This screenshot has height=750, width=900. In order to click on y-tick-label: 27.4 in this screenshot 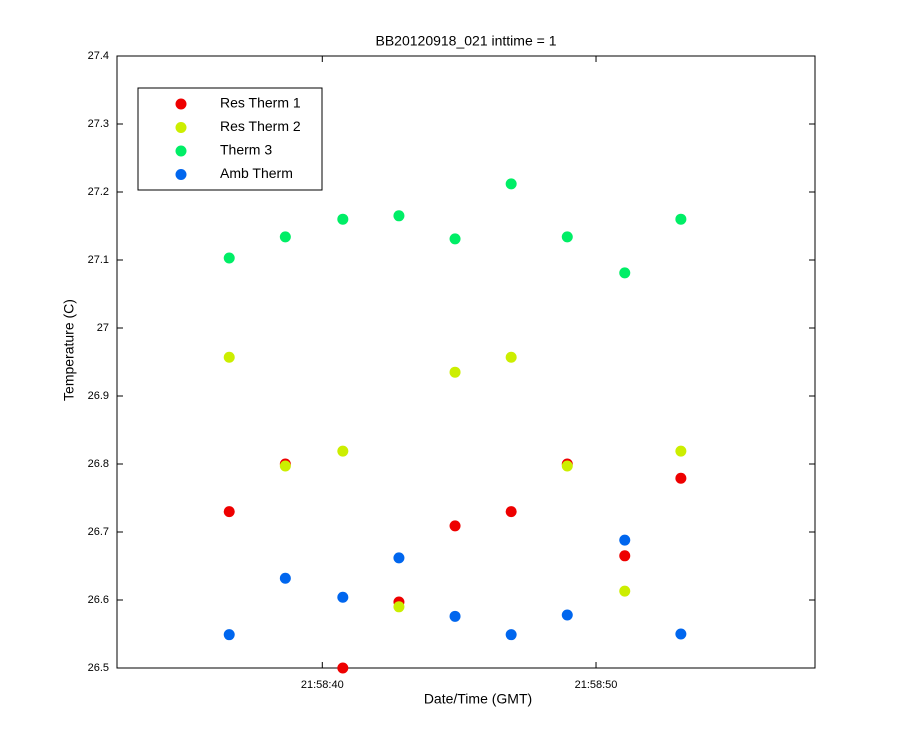, I will do `click(98, 56)`.